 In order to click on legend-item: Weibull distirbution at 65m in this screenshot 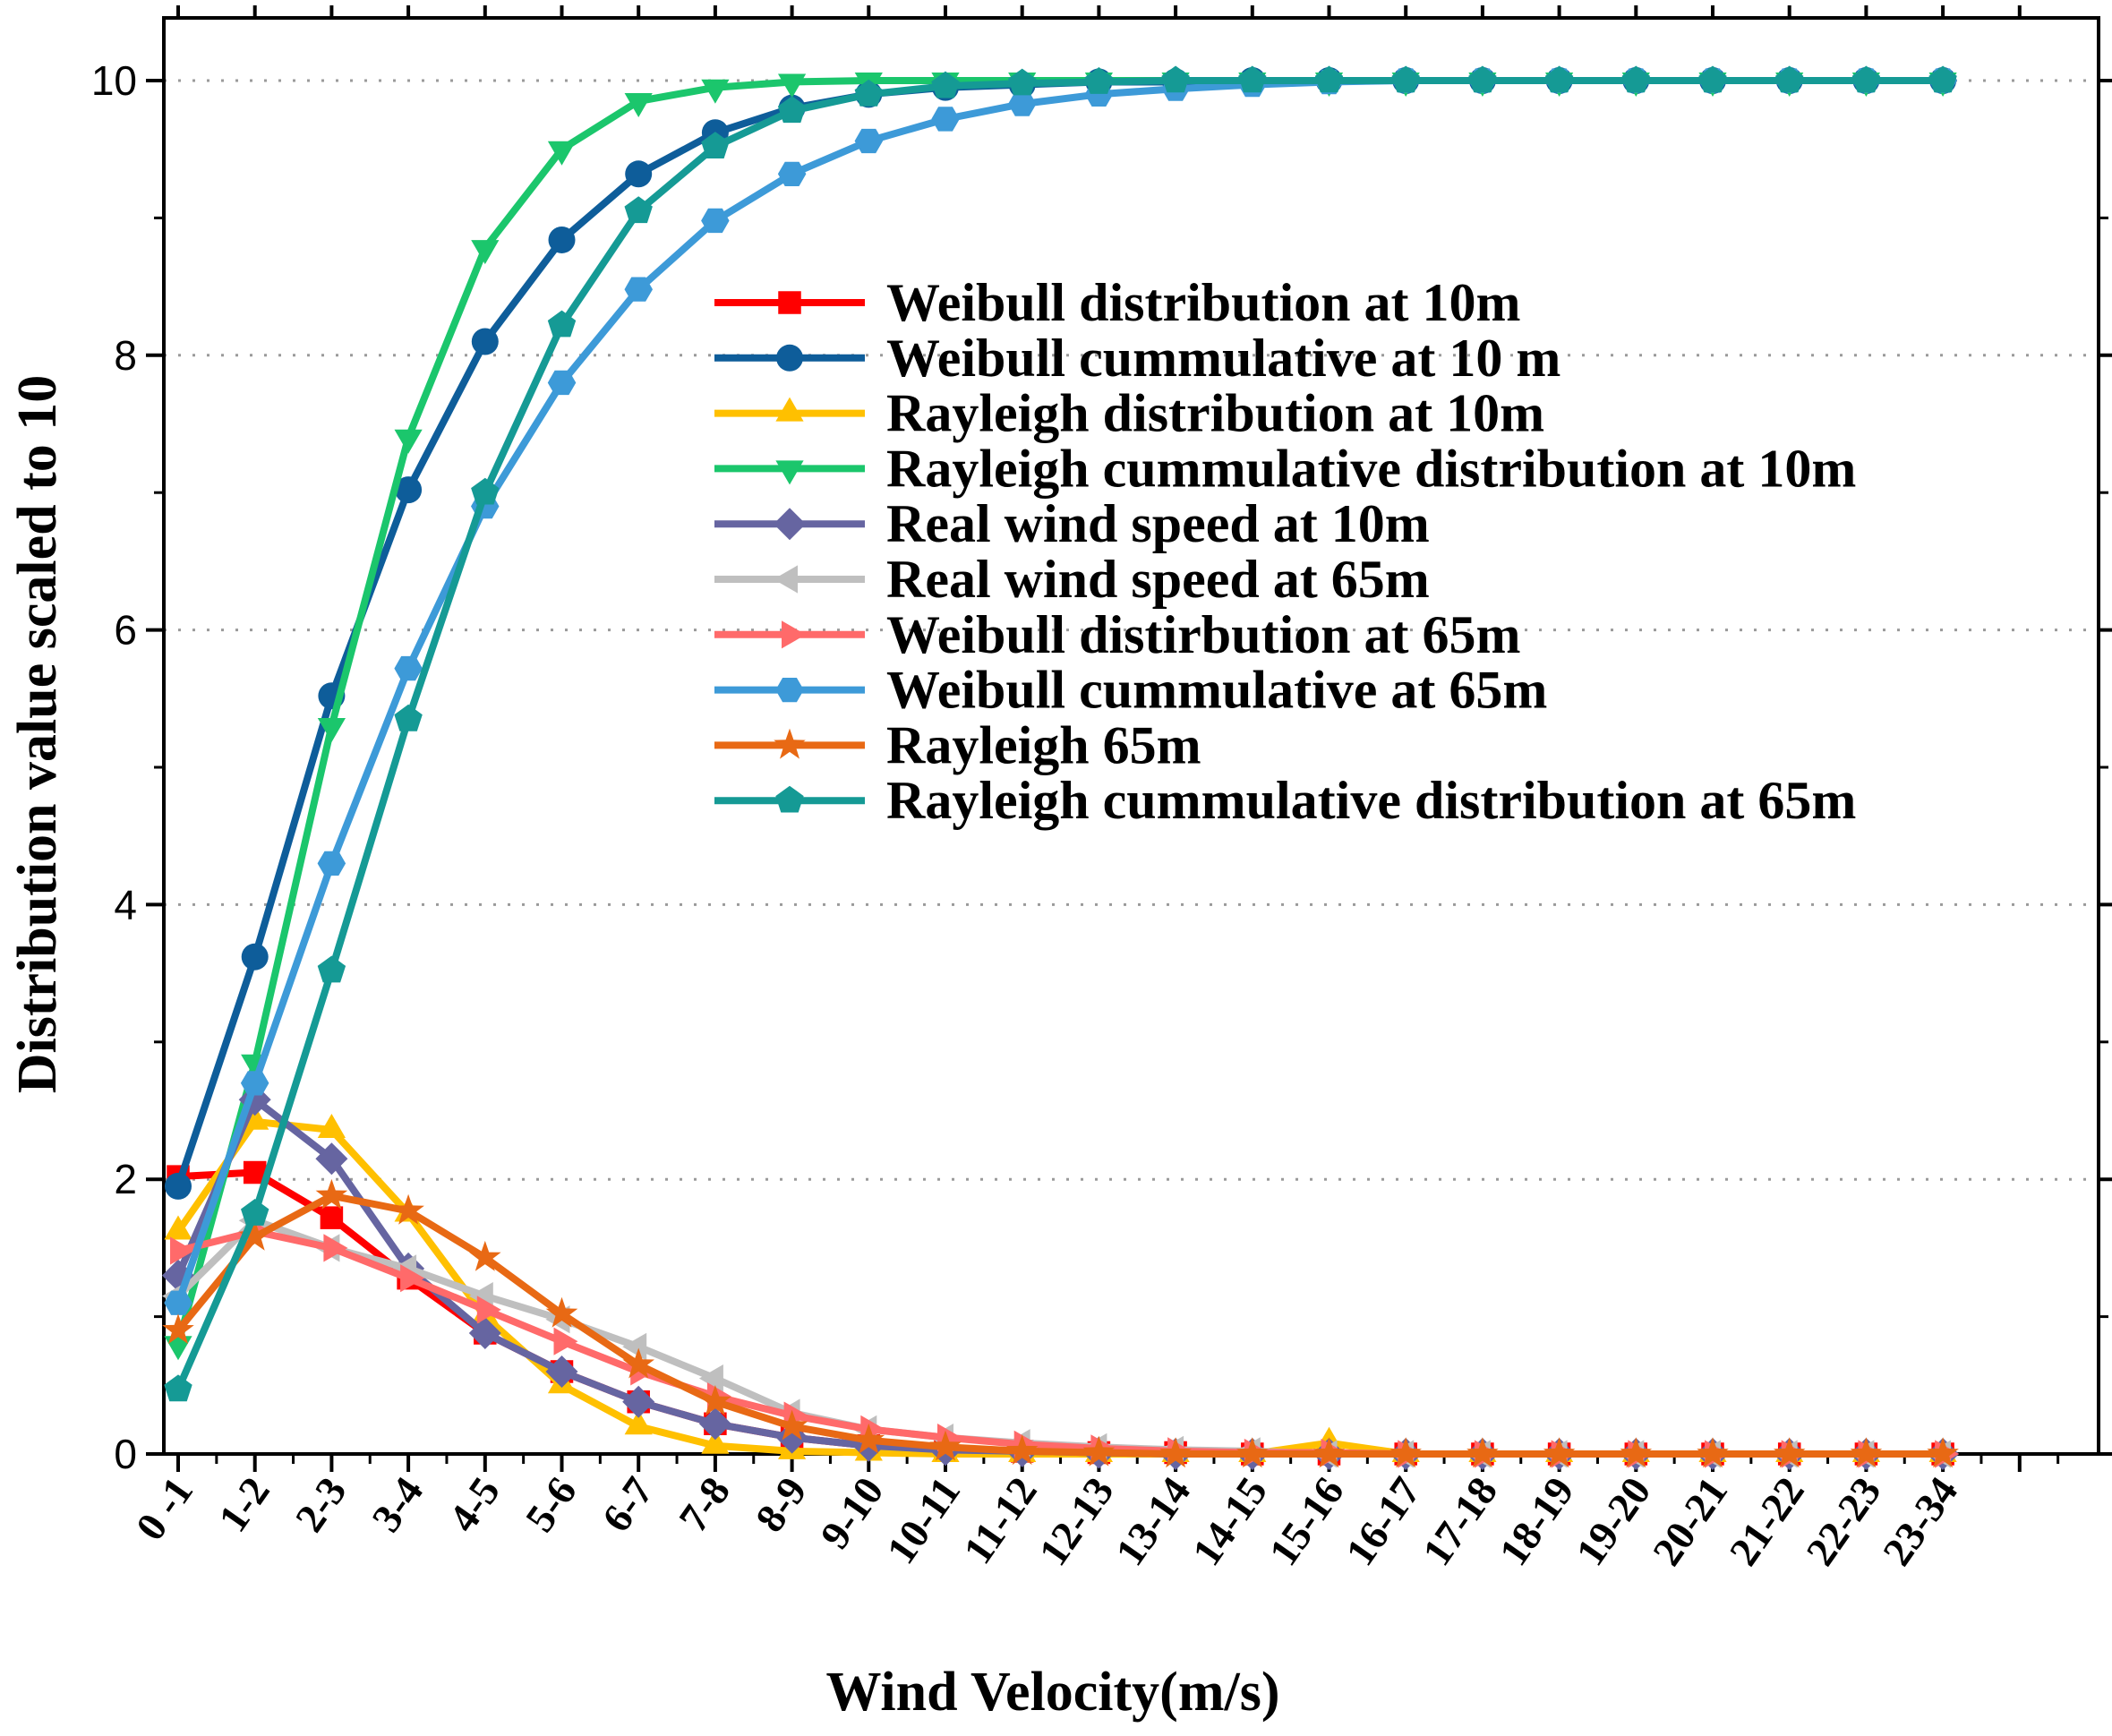, I will do `click(1117, 634)`.